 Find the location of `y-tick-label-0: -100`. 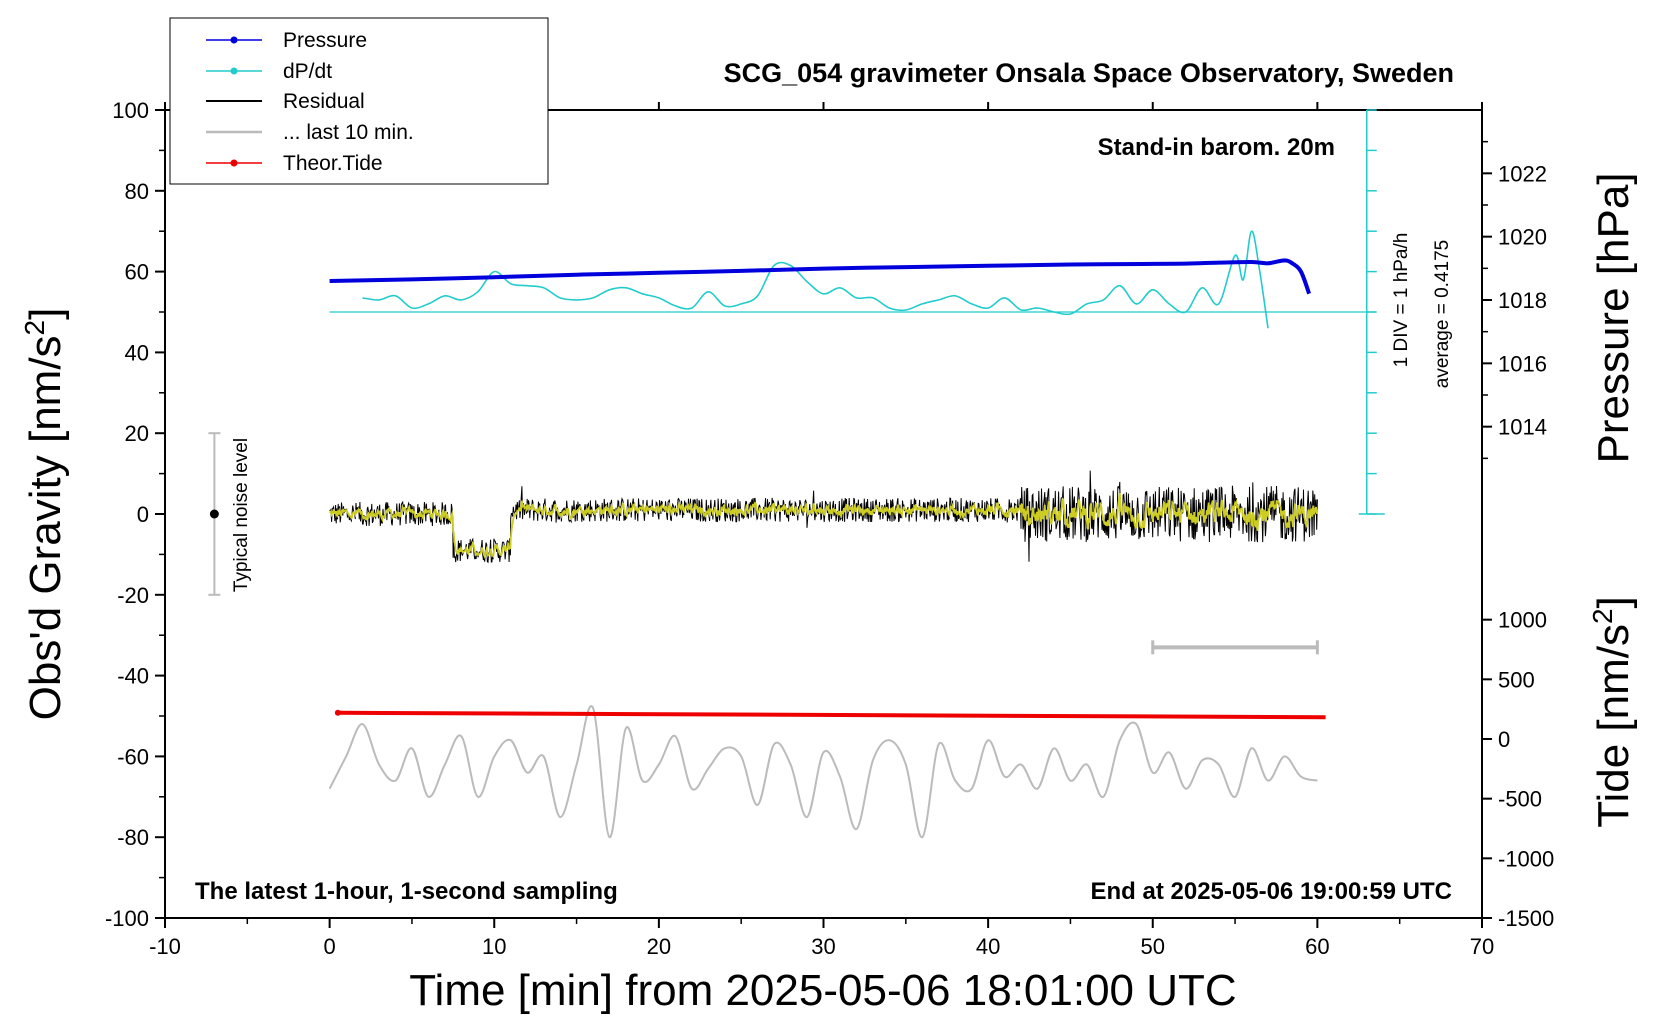

y-tick-label-0: -100 is located at coordinates (127, 918).